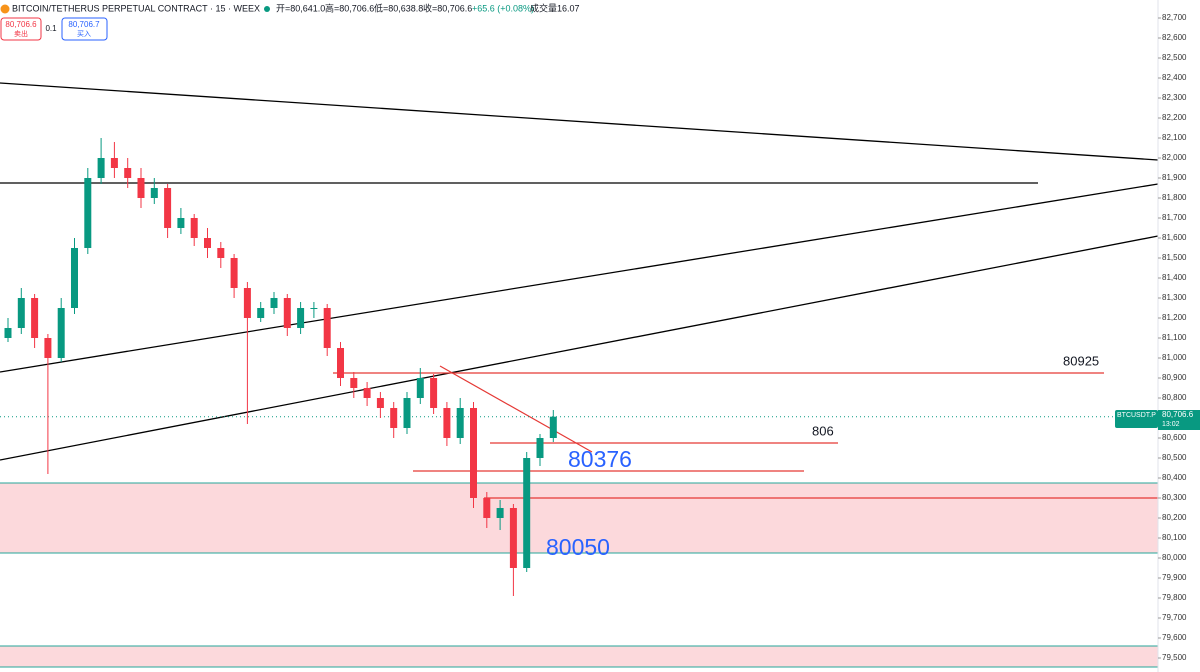 This screenshot has height=672, width=1200. I want to click on y-tick-label: 81,200, so click(1174, 317).